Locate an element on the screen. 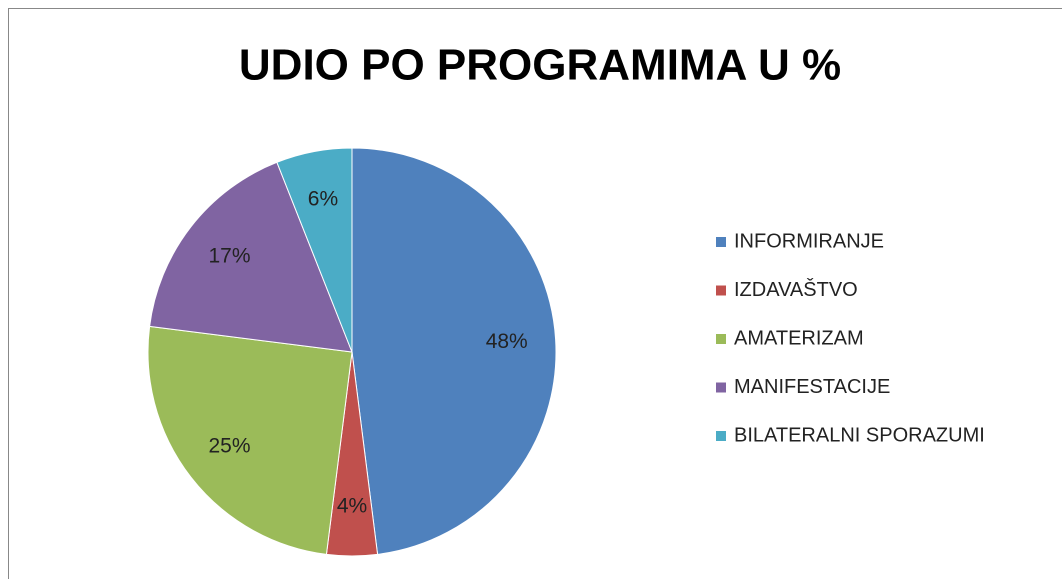 The height and width of the screenshot is (579, 1062). data-label: 25% is located at coordinates (229, 446).